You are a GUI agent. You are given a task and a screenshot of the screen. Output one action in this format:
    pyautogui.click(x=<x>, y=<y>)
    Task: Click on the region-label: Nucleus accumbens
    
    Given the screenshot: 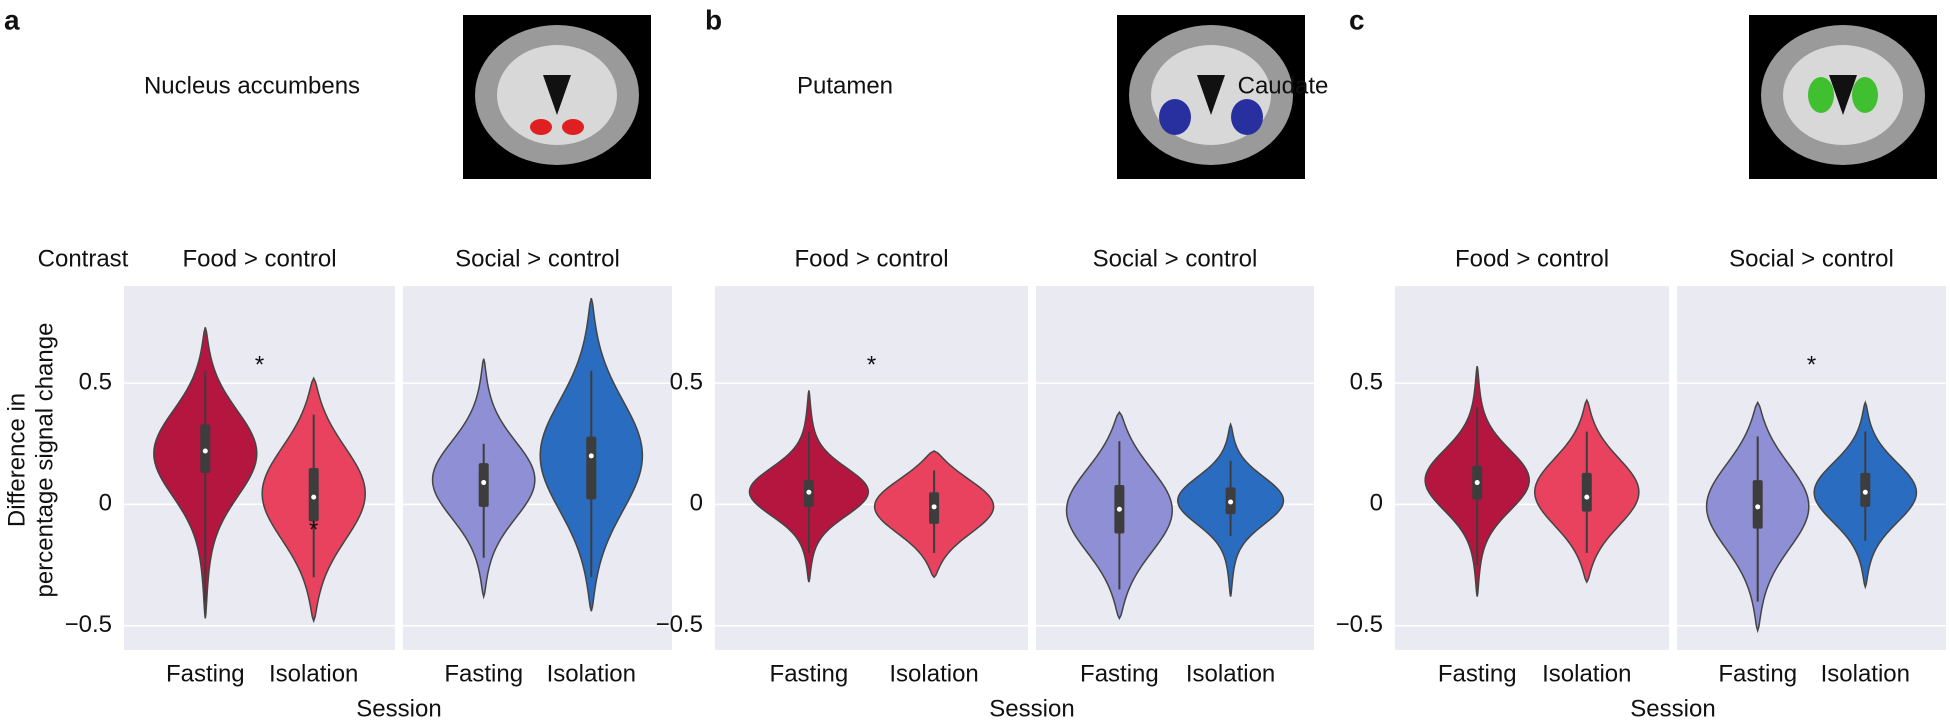 What is the action you would take?
    pyautogui.click(x=252, y=85)
    